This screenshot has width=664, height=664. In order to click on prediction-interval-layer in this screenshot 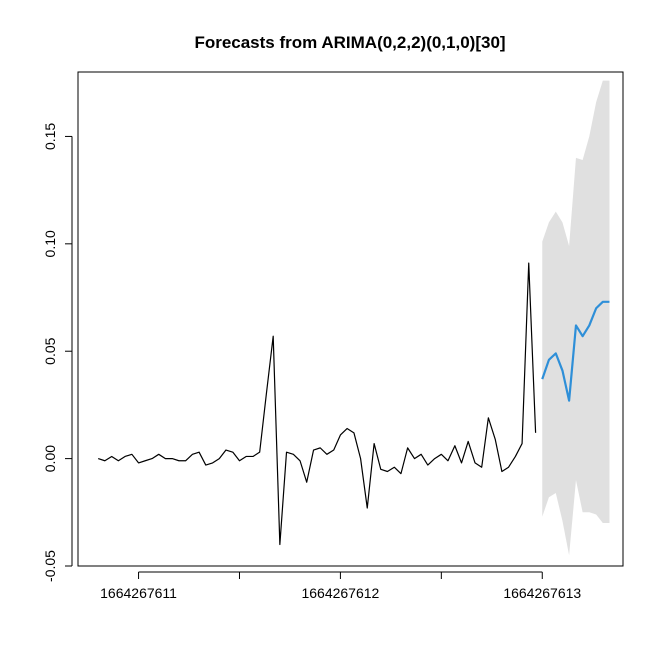, I will do `click(576, 318)`.